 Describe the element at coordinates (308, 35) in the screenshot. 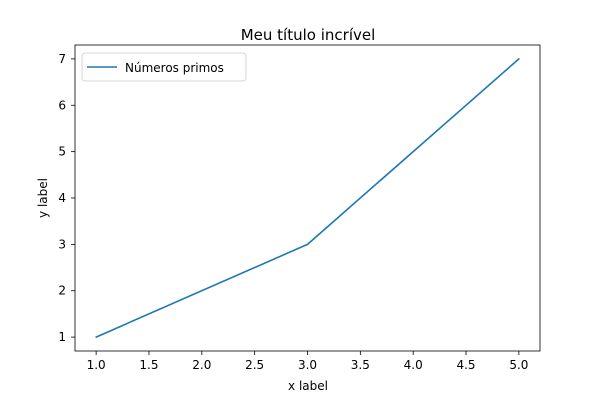

I see `chart-title: Meu título incrível` at that location.